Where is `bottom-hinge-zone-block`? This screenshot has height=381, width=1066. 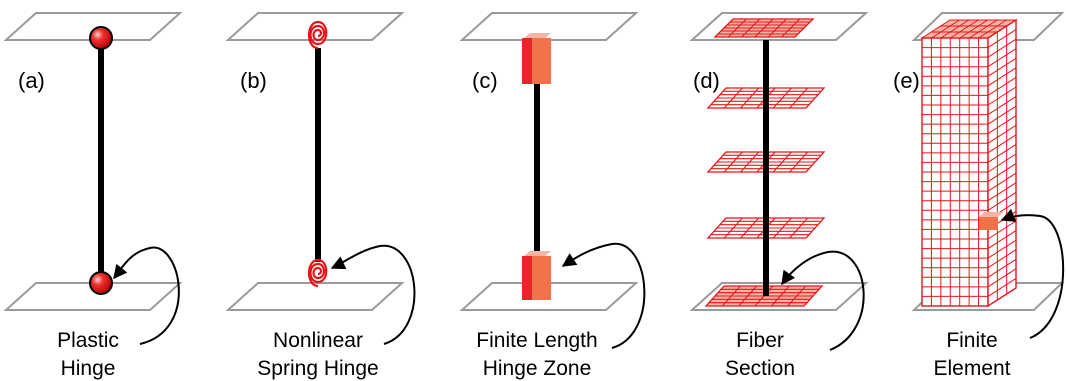 bottom-hinge-zone-block is located at coordinates (536, 275).